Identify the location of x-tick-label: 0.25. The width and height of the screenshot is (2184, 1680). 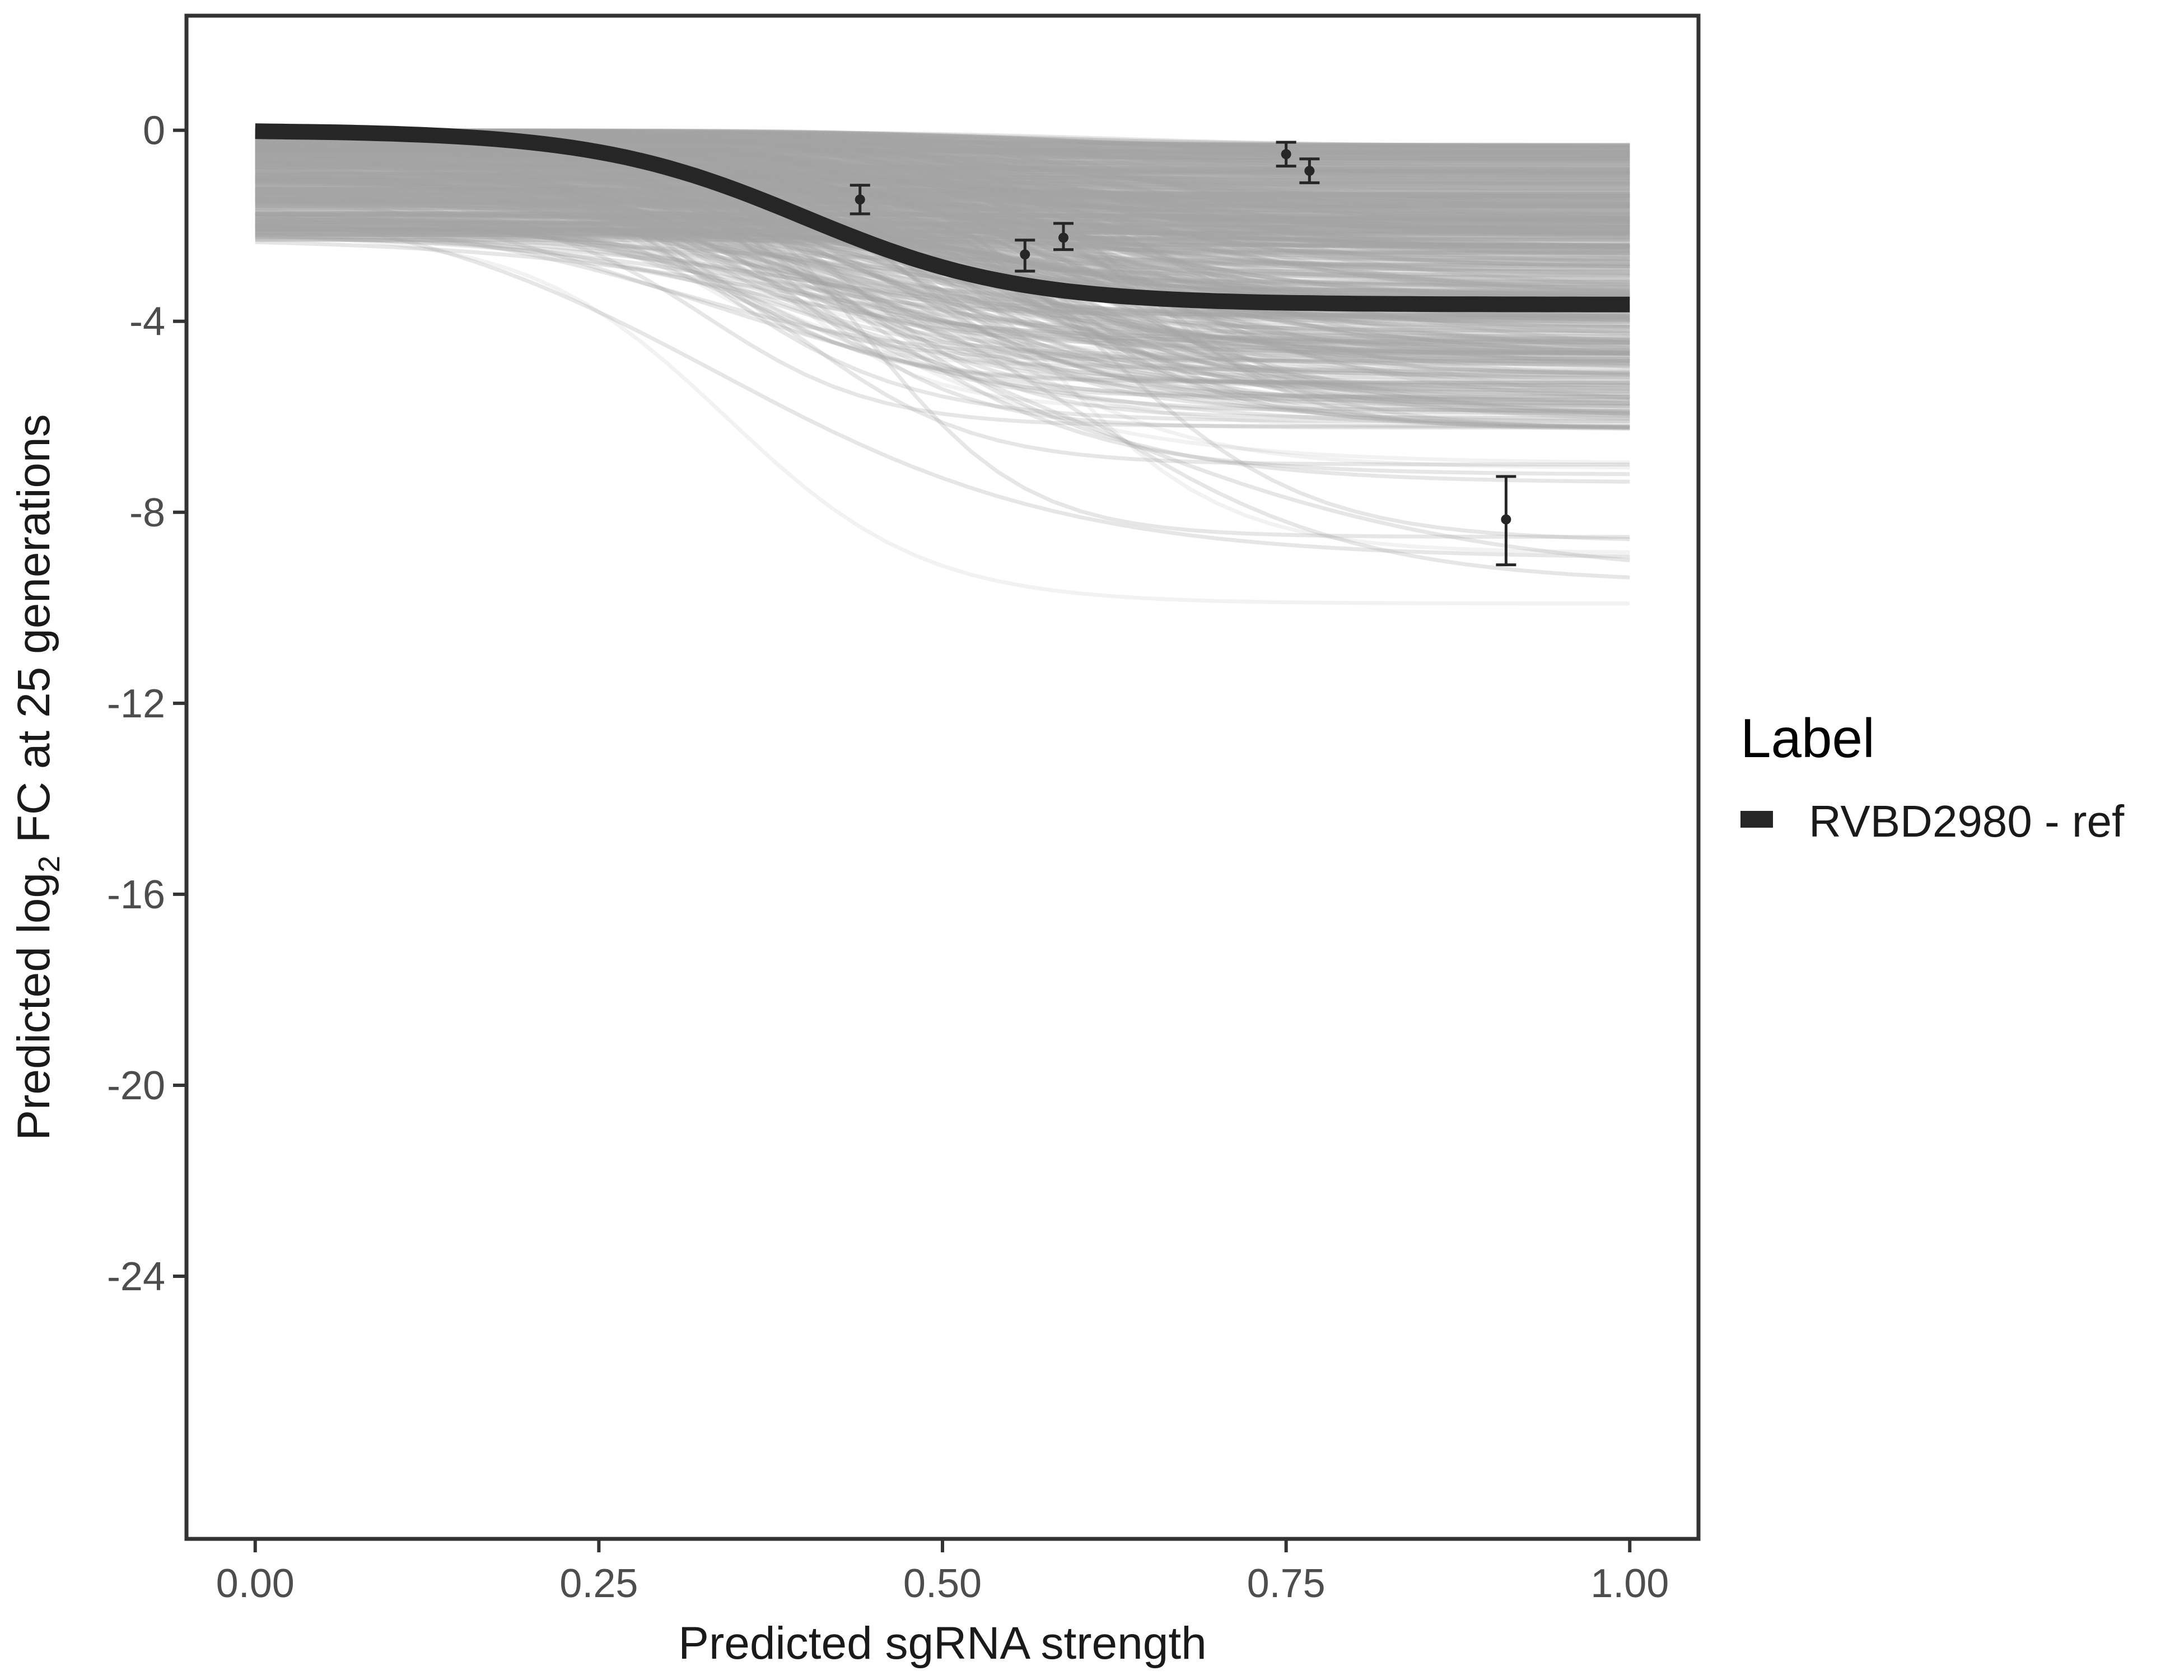
(599, 1584).